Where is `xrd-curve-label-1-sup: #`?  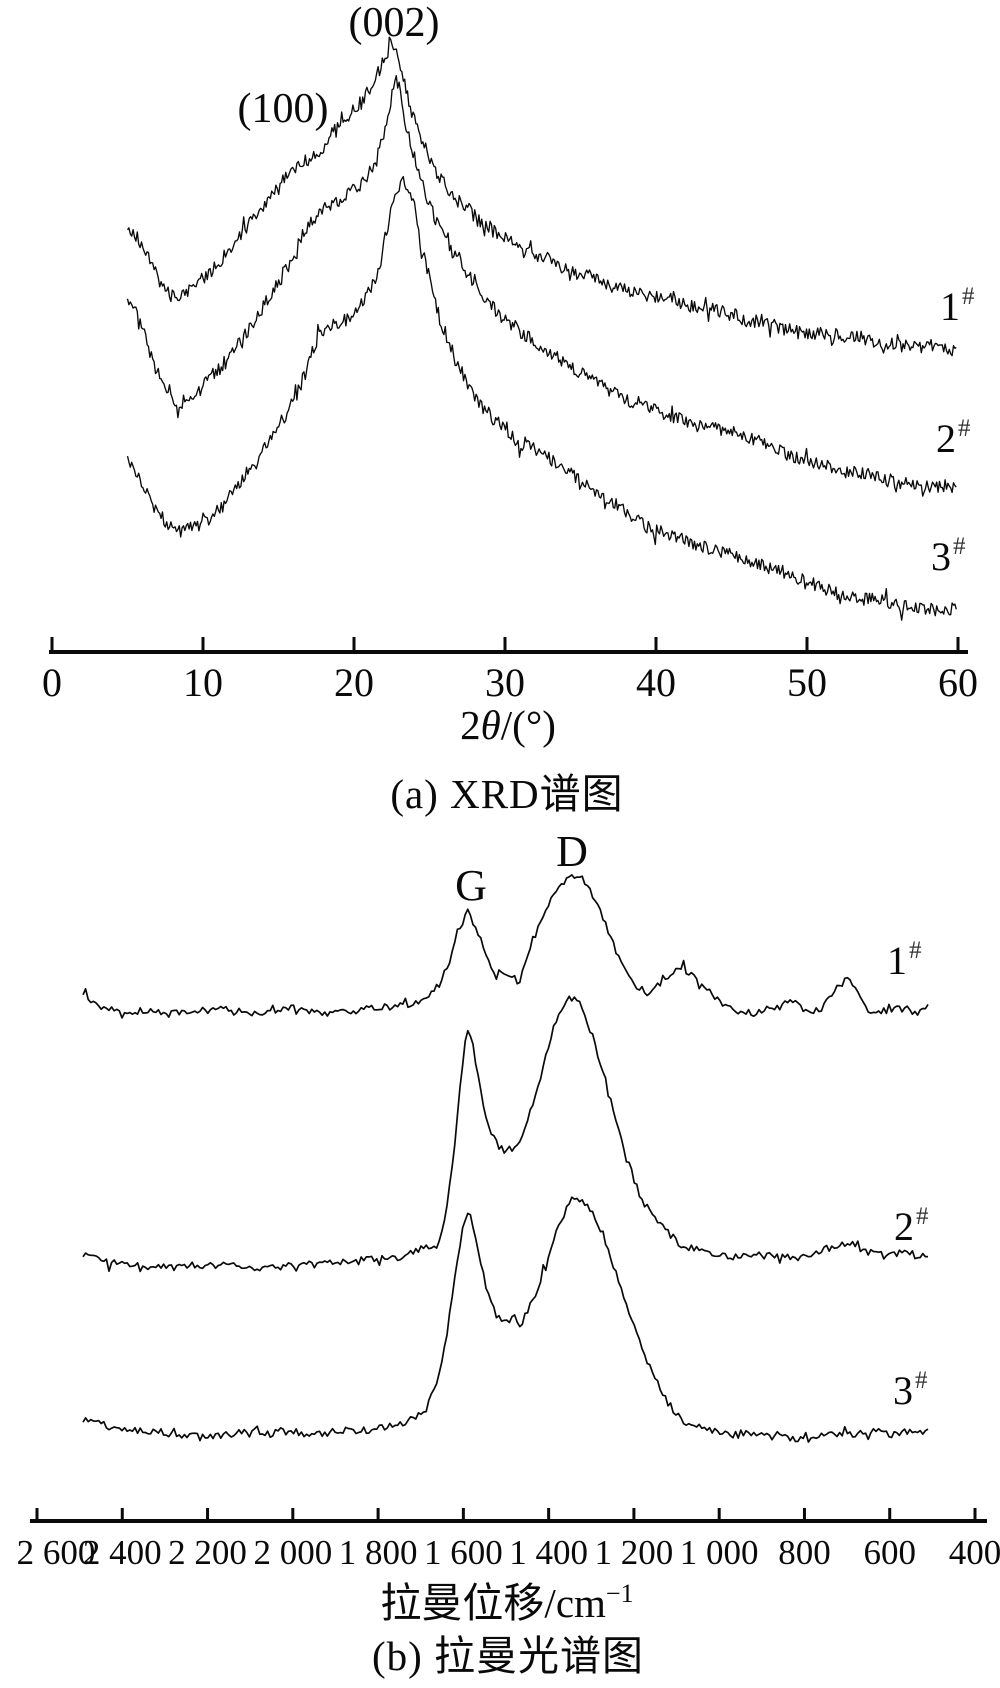 xrd-curve-label-1-sup: # is located at coordinates (968, 296).